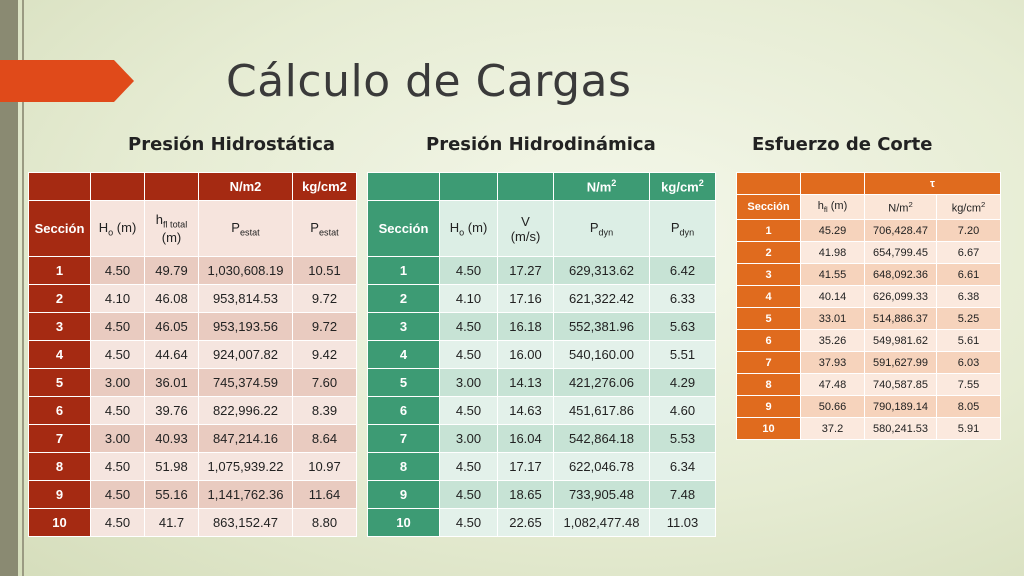 The width and height of the screenshot is (1024, 576). I want to click on pestat-n-cell: 1,075,939.22, so click(245, 466).